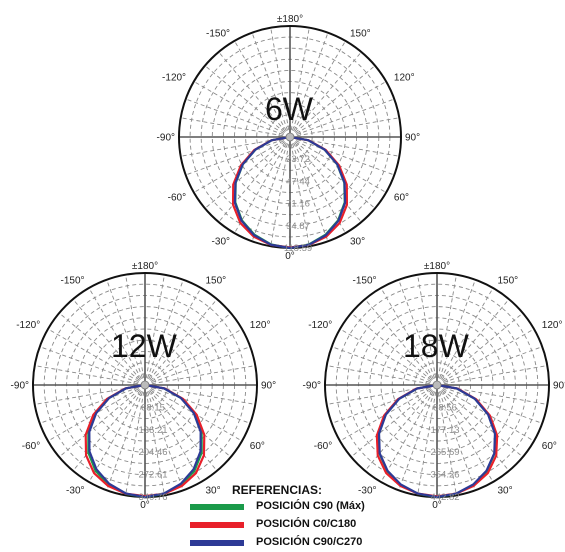 The height and width of the screenshot is (552, 565). I want to click on chart-title: 12W, so click(144, 346).